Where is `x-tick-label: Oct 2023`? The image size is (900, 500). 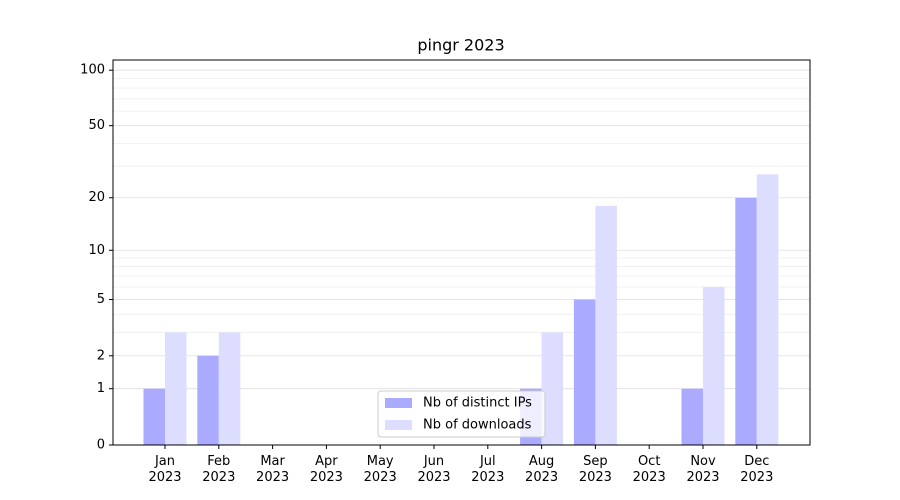
x-tick-label: Oct 2023 is located at coordinates (649, 469).